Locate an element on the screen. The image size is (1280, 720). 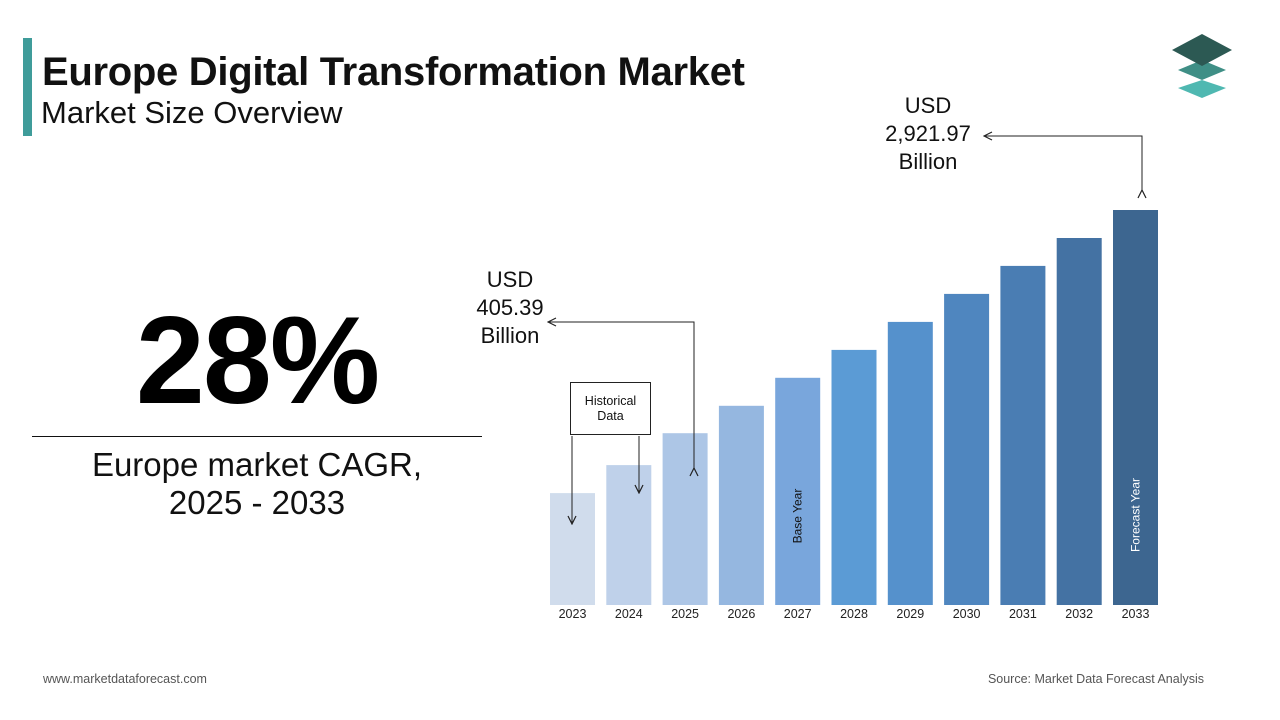
callout-2025: USD 405.39 Billion is located at coordinates (510, 308).